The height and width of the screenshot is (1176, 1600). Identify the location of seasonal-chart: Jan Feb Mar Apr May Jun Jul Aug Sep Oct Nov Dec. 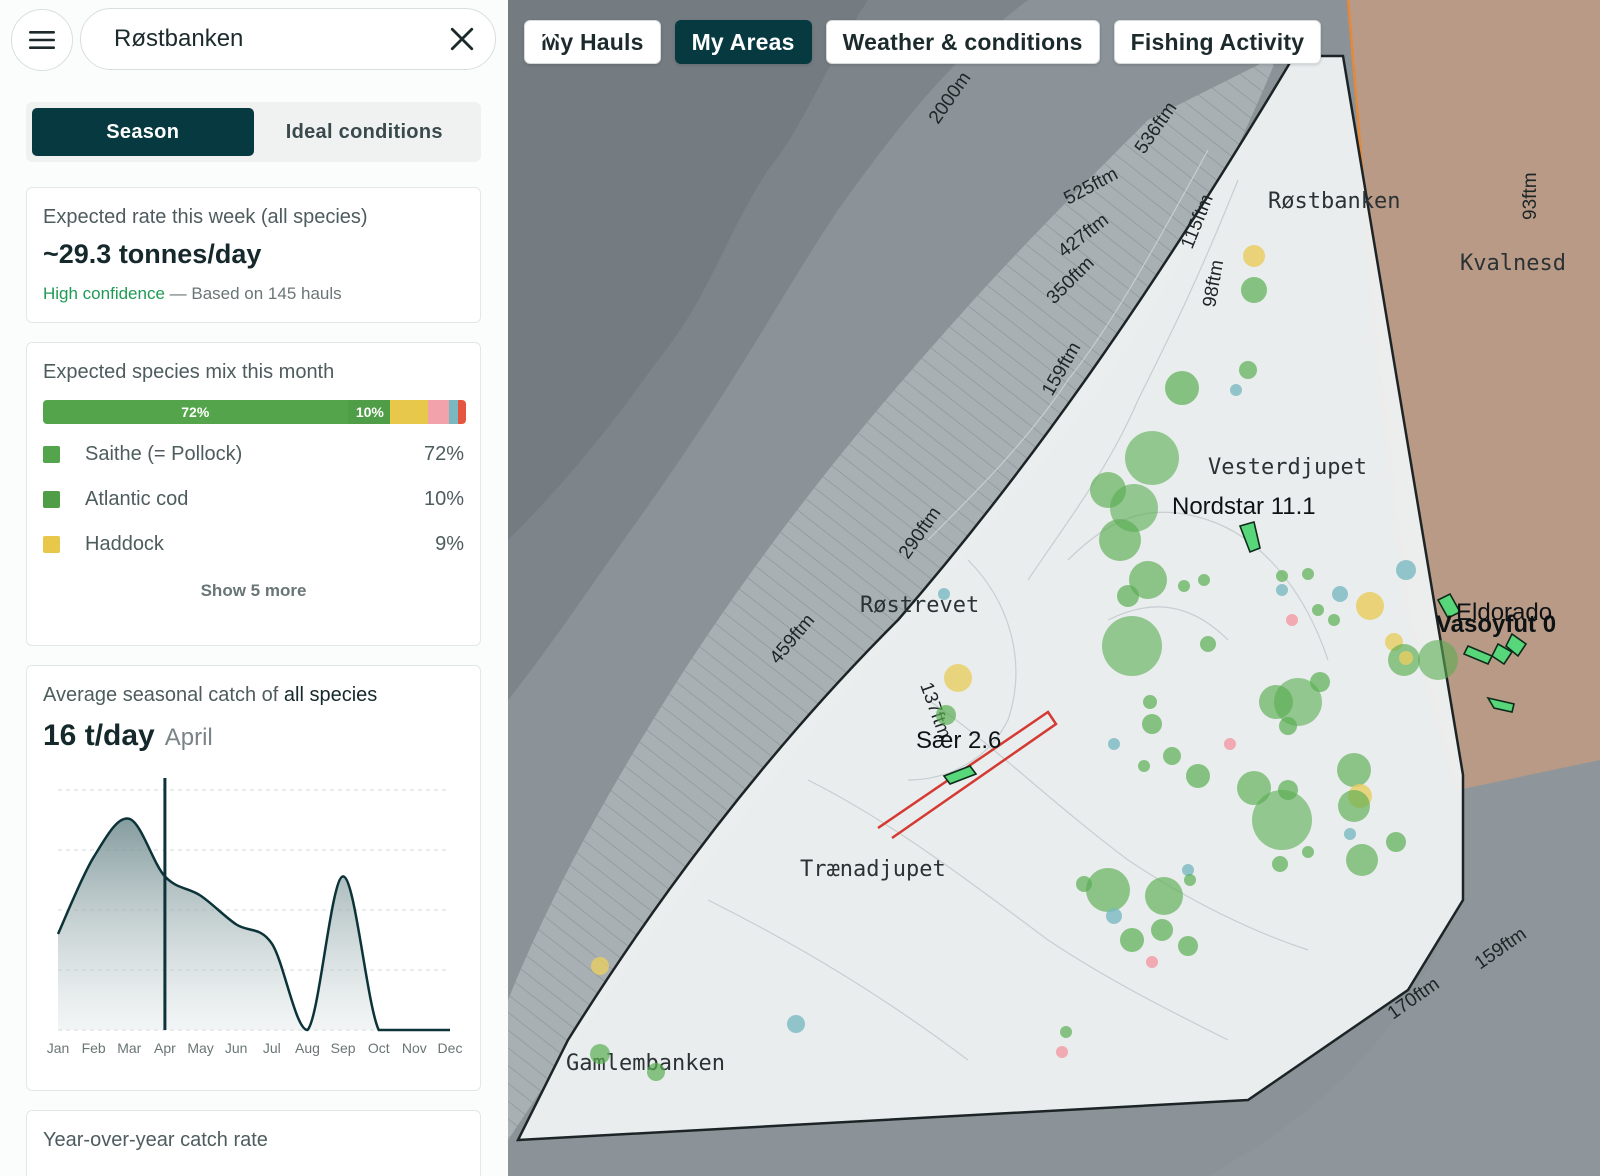
(254, 879).